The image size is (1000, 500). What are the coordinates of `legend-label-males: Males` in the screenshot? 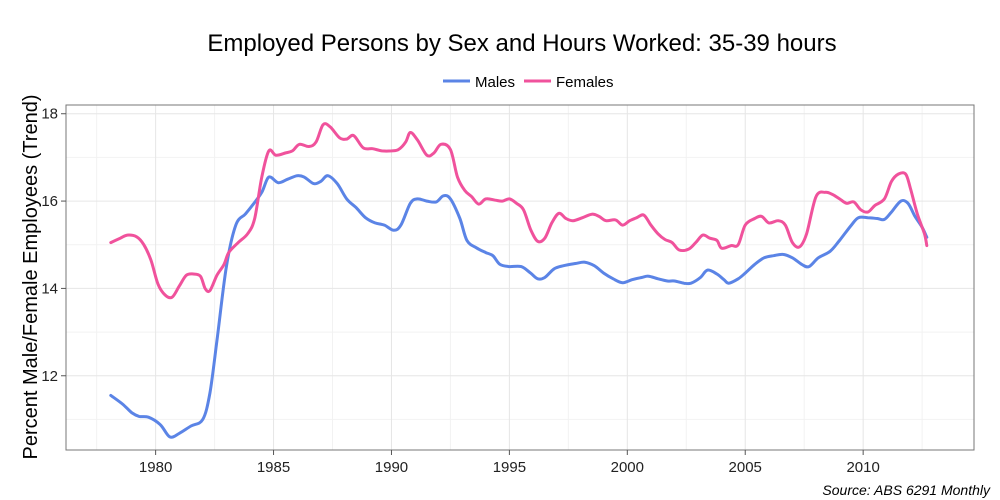 It's located at (495, 82).